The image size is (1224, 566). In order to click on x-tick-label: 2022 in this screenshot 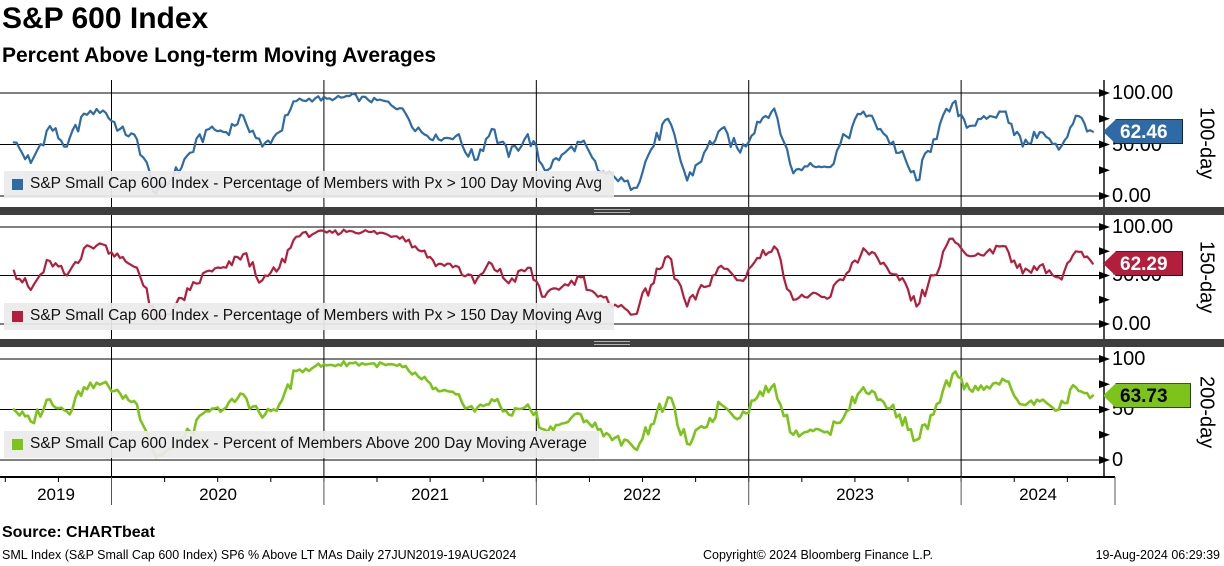, I will do `click(642, 494)`.